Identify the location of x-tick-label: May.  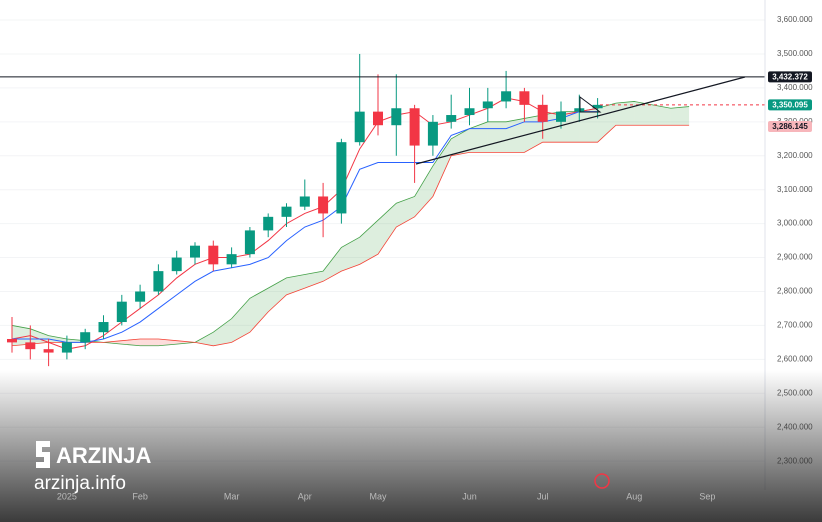
(378, 496).